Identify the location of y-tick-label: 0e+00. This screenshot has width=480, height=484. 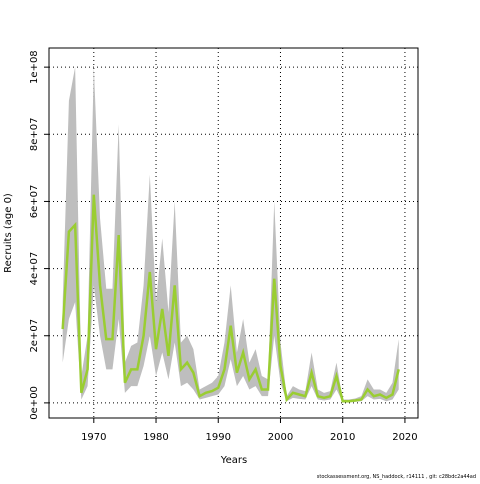
(34, 403).